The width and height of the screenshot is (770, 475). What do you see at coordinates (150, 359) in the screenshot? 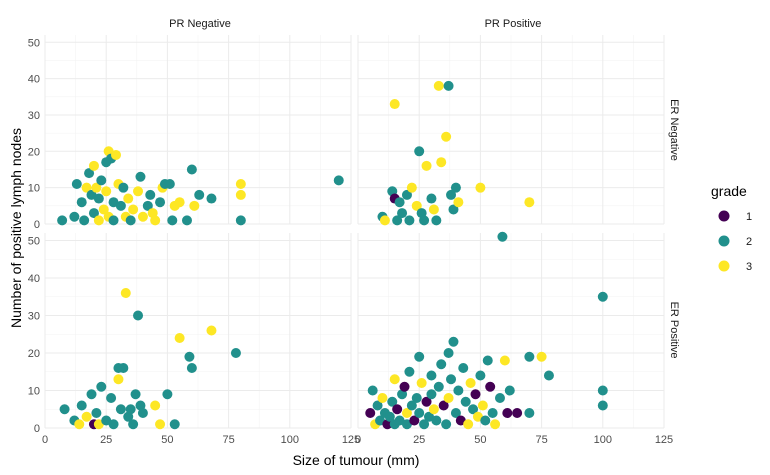
I see `points-group` at bounding box center [150, 359].